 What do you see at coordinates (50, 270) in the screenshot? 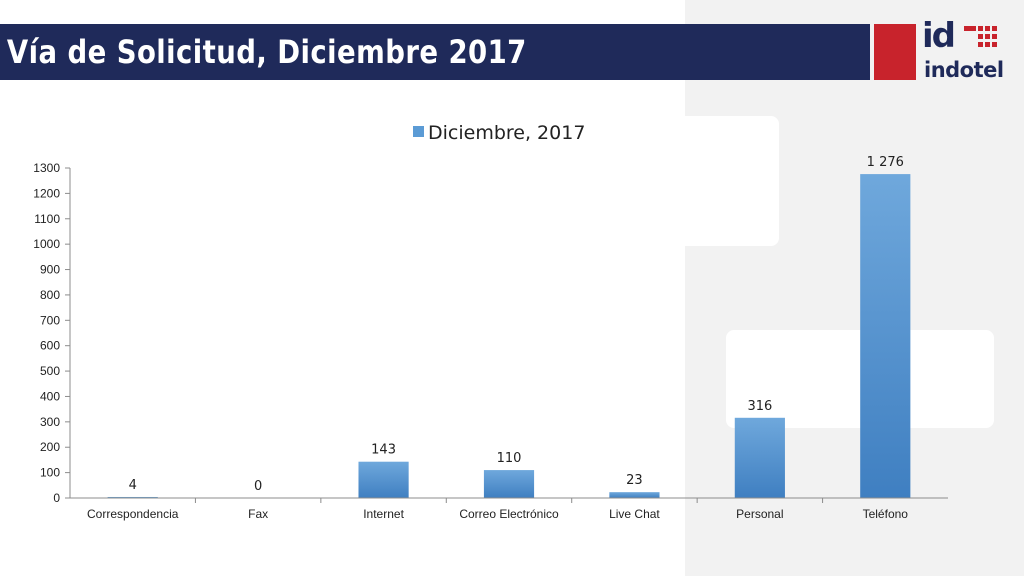
I see `y-tick-label: 900` at bounding box center [50, 270].